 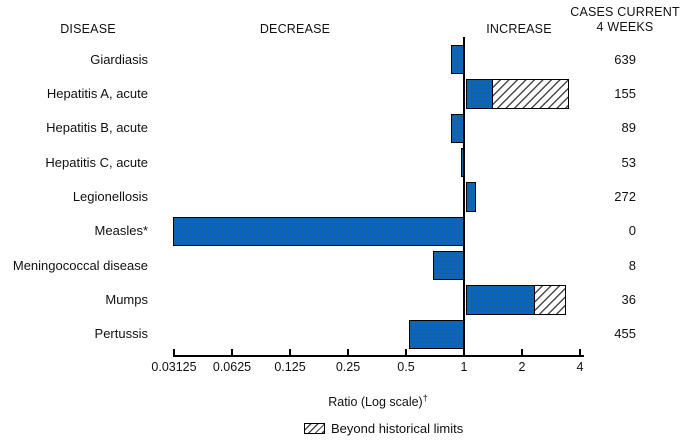 I want to click on cases-value: 89, so click(x=628, y=128).